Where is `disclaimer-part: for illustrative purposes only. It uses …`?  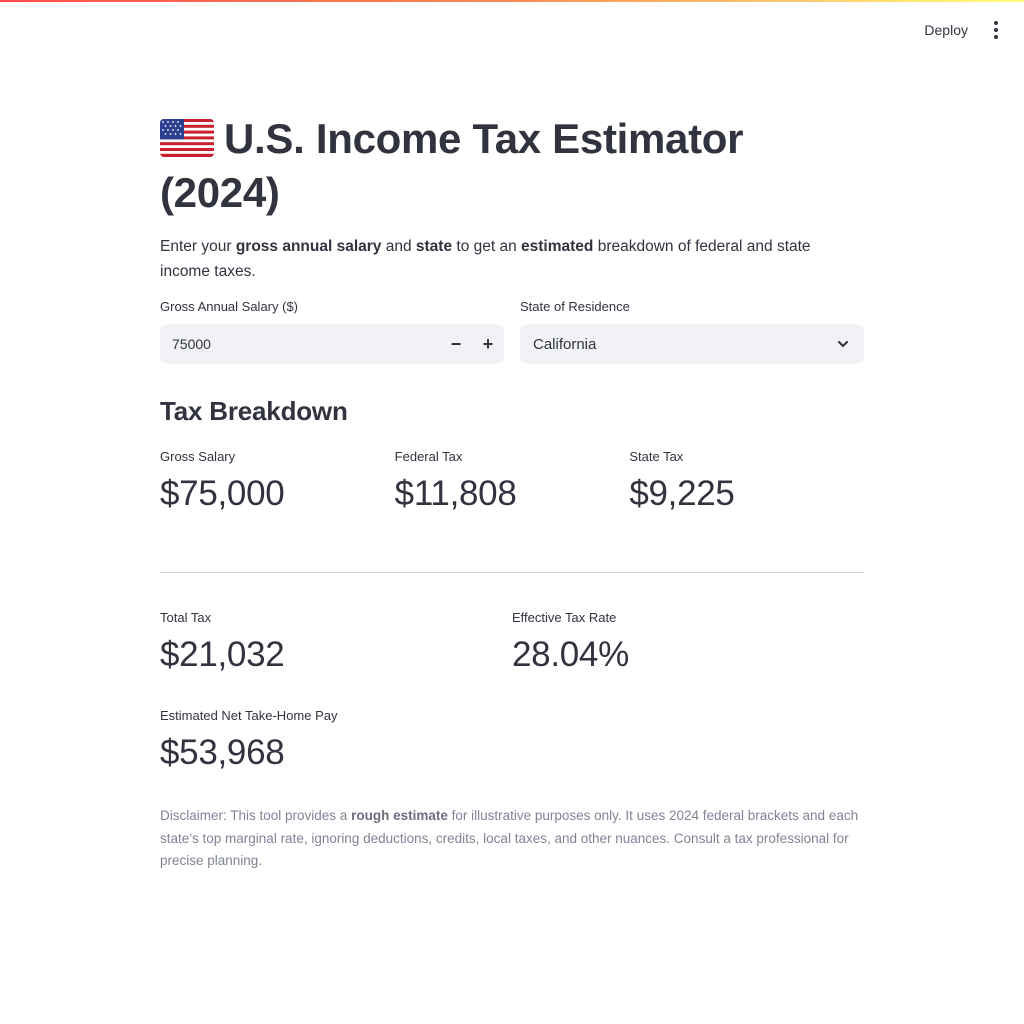 disclaimer-part: for illustrative purposes only. It uses … is located at coordinates (509, 838).